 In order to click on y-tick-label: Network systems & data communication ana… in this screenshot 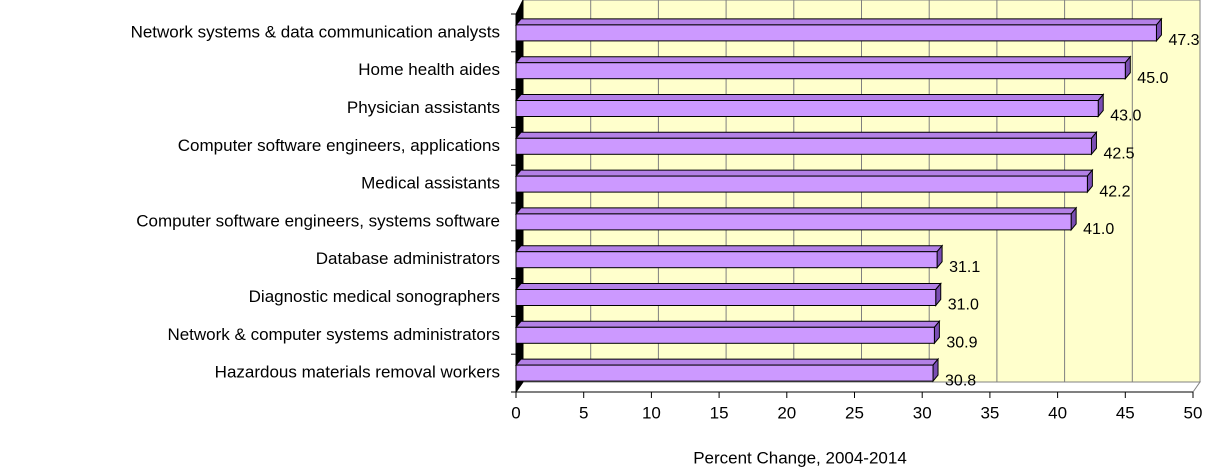, I will do `click(315, 31)`.